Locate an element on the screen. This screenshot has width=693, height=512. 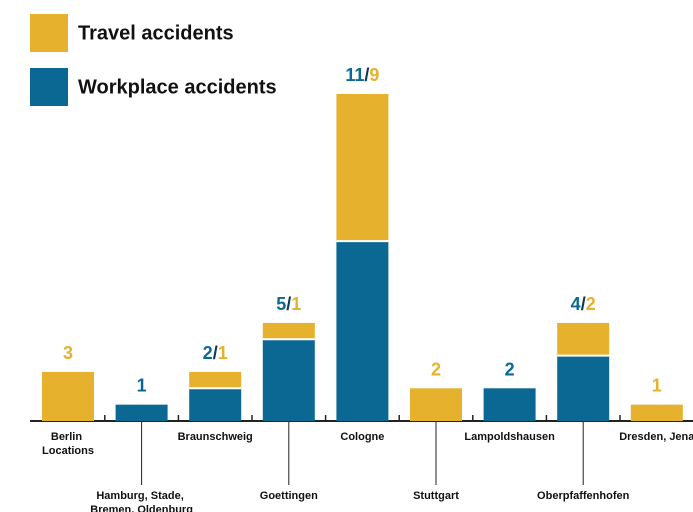
legend-label: Workplace accidents is located at coordinates (177, 87).